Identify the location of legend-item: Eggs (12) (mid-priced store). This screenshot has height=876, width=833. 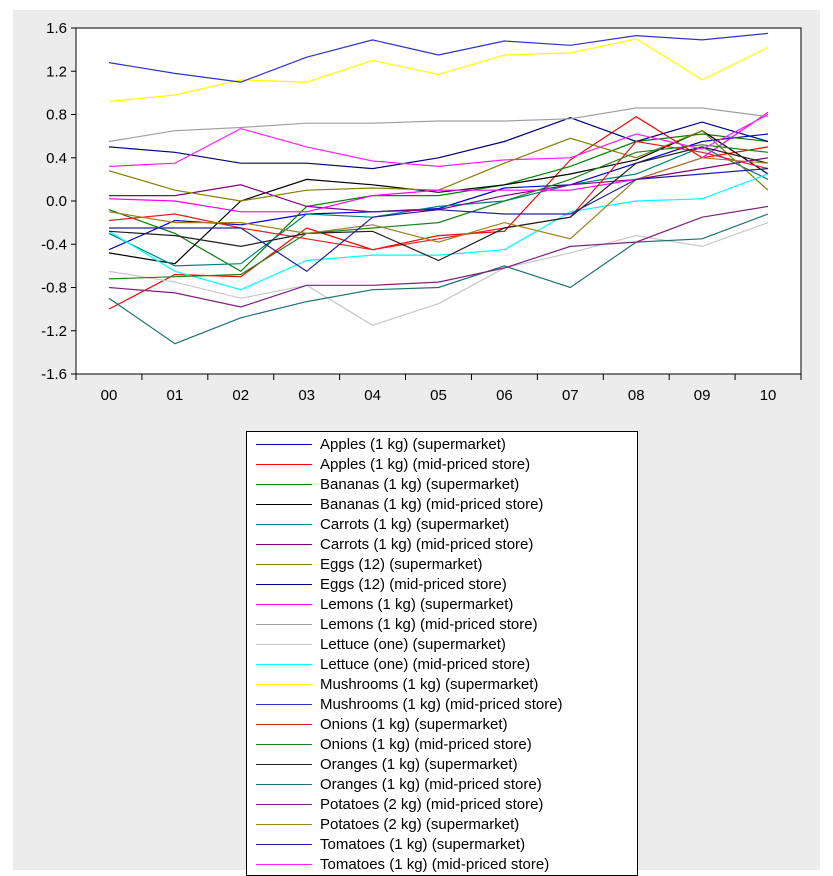
(442, 584).